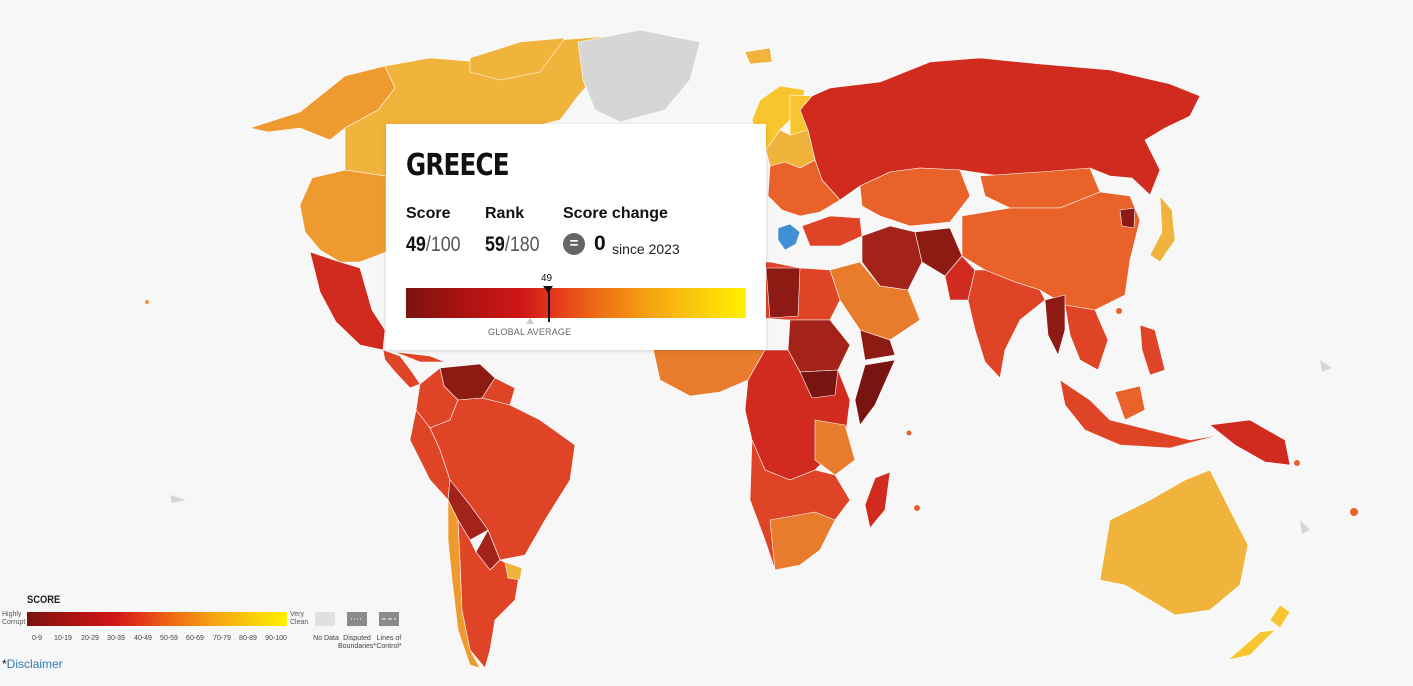 This screenshot has height=686, width=1413. Describe the element at coordinates (639, 76) in the screenshot. I see `country-greenland` at that location.